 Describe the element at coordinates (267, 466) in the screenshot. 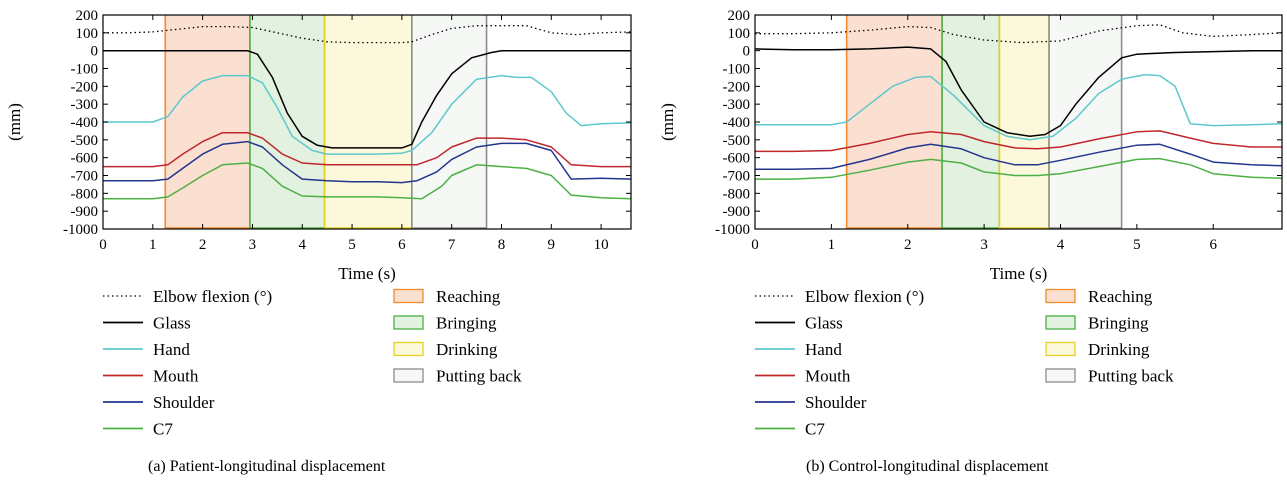

I see `panel-caption: (a) Patient-longitudinal displacement` at that location.